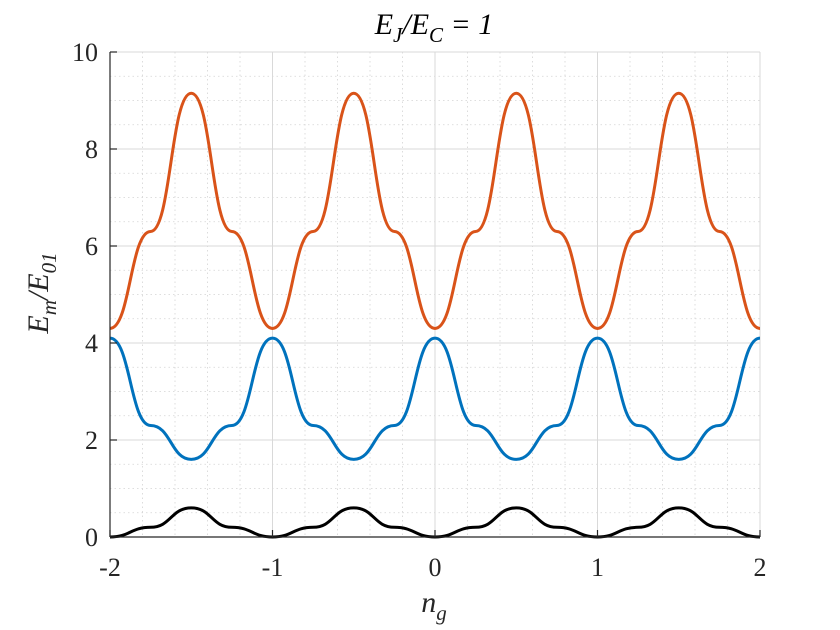 This screenshot has width=840, height=630. Describe the element at coordinates (91, 149) in the screenshot. I see `y-tick-label: 8` at that location.